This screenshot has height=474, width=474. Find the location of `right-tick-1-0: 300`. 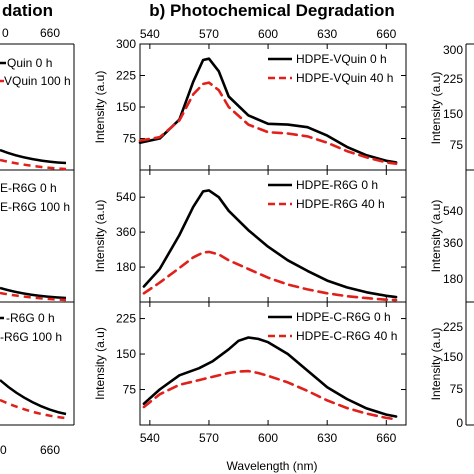

right-tick-1-0: 300 is located at coordinates (453, 50).